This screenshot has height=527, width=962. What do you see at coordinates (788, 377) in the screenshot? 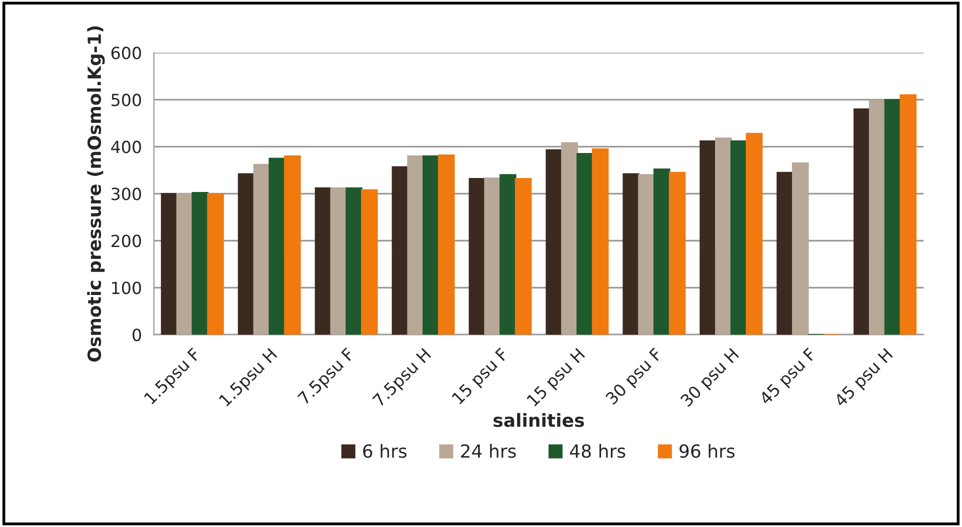
I see `x-tick-label: 45 psu F` at bounding box center [788, 377].